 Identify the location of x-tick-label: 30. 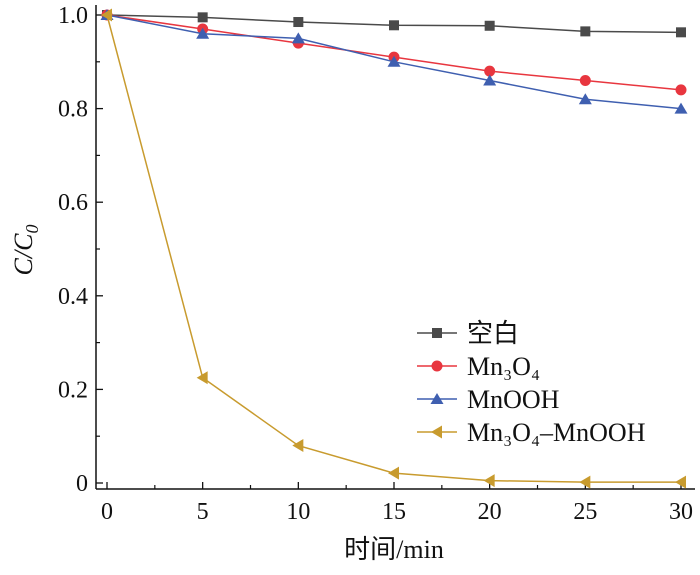
(681, 512).